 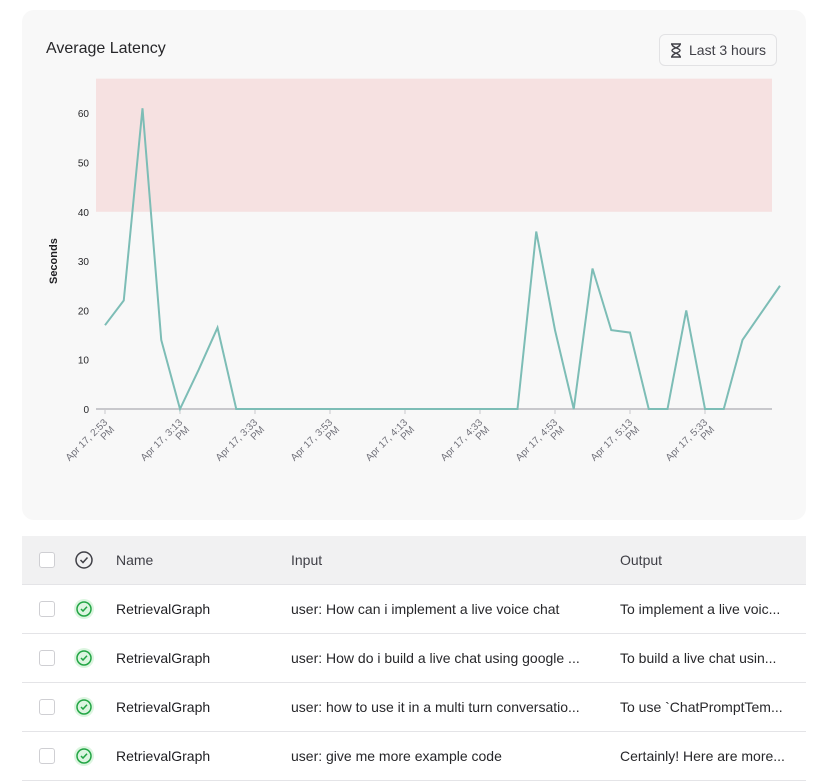 I want to click on x-tick-label: Apr 17, 4:13PM, so click(x=391, y=444).